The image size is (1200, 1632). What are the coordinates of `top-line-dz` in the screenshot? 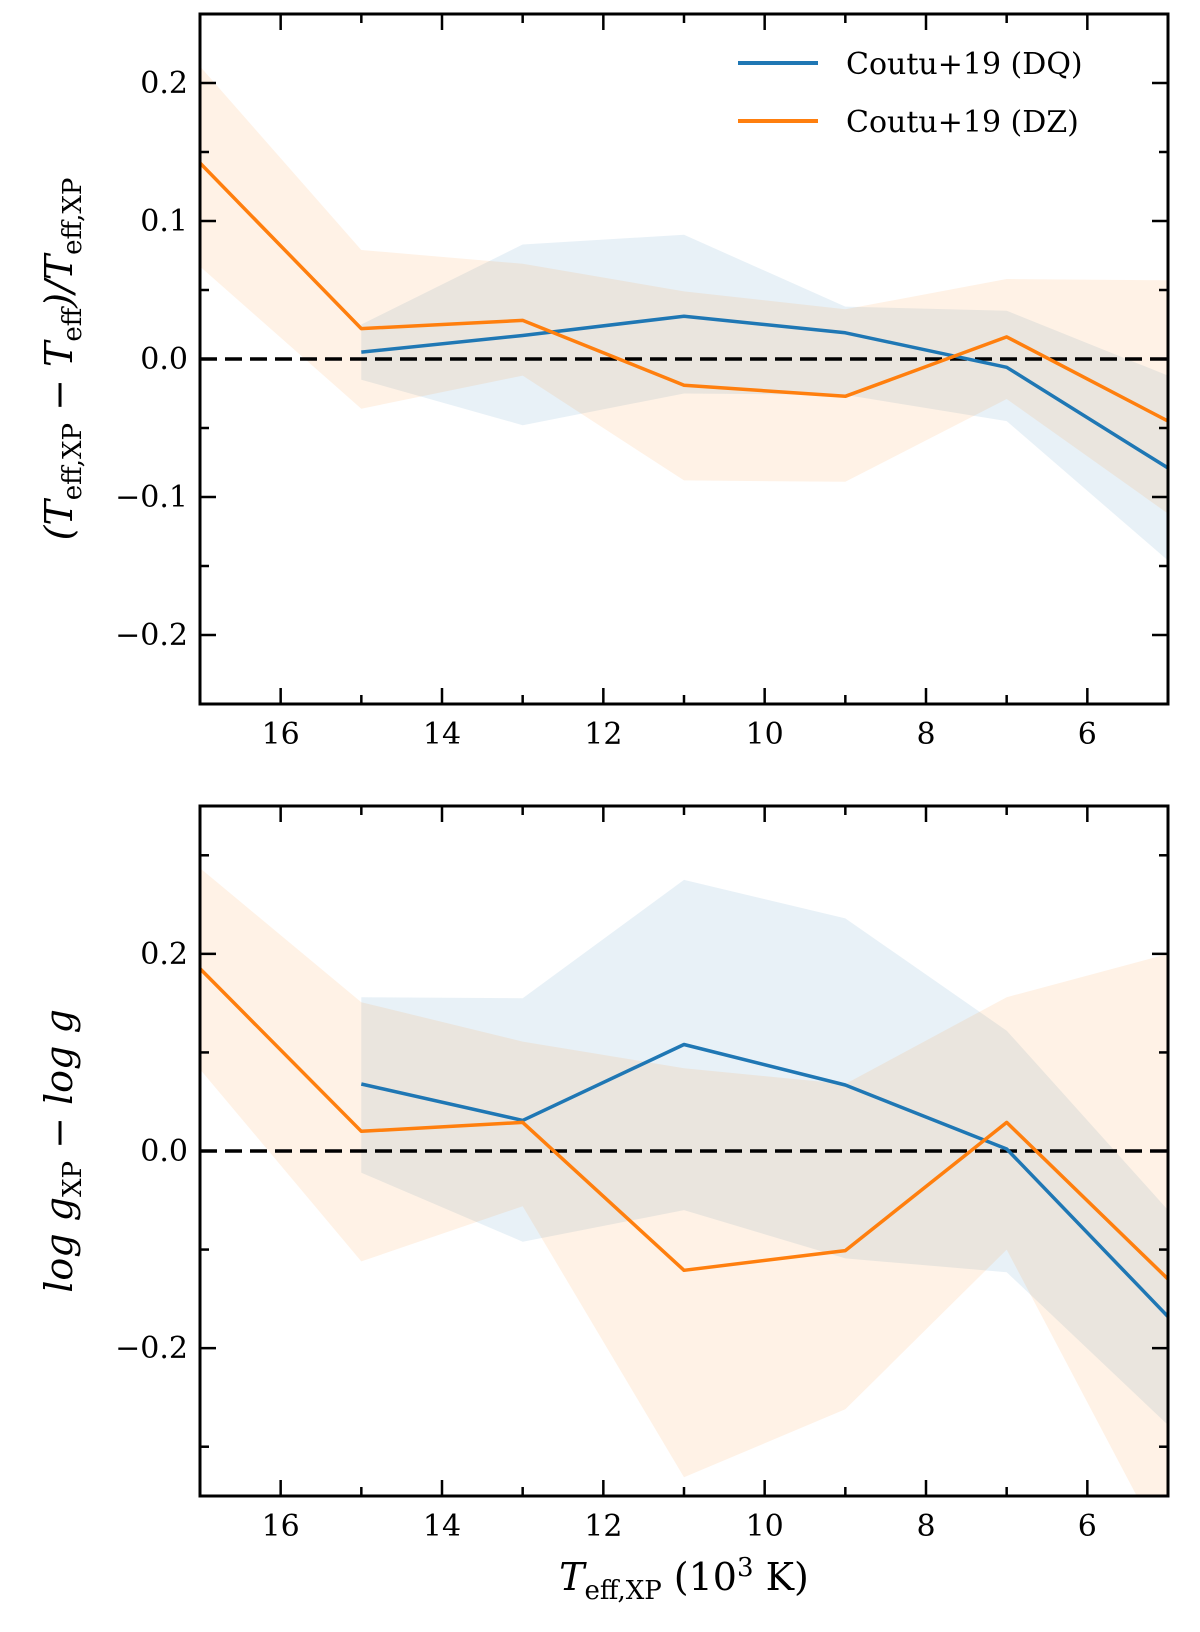 It's located at (684, 292).